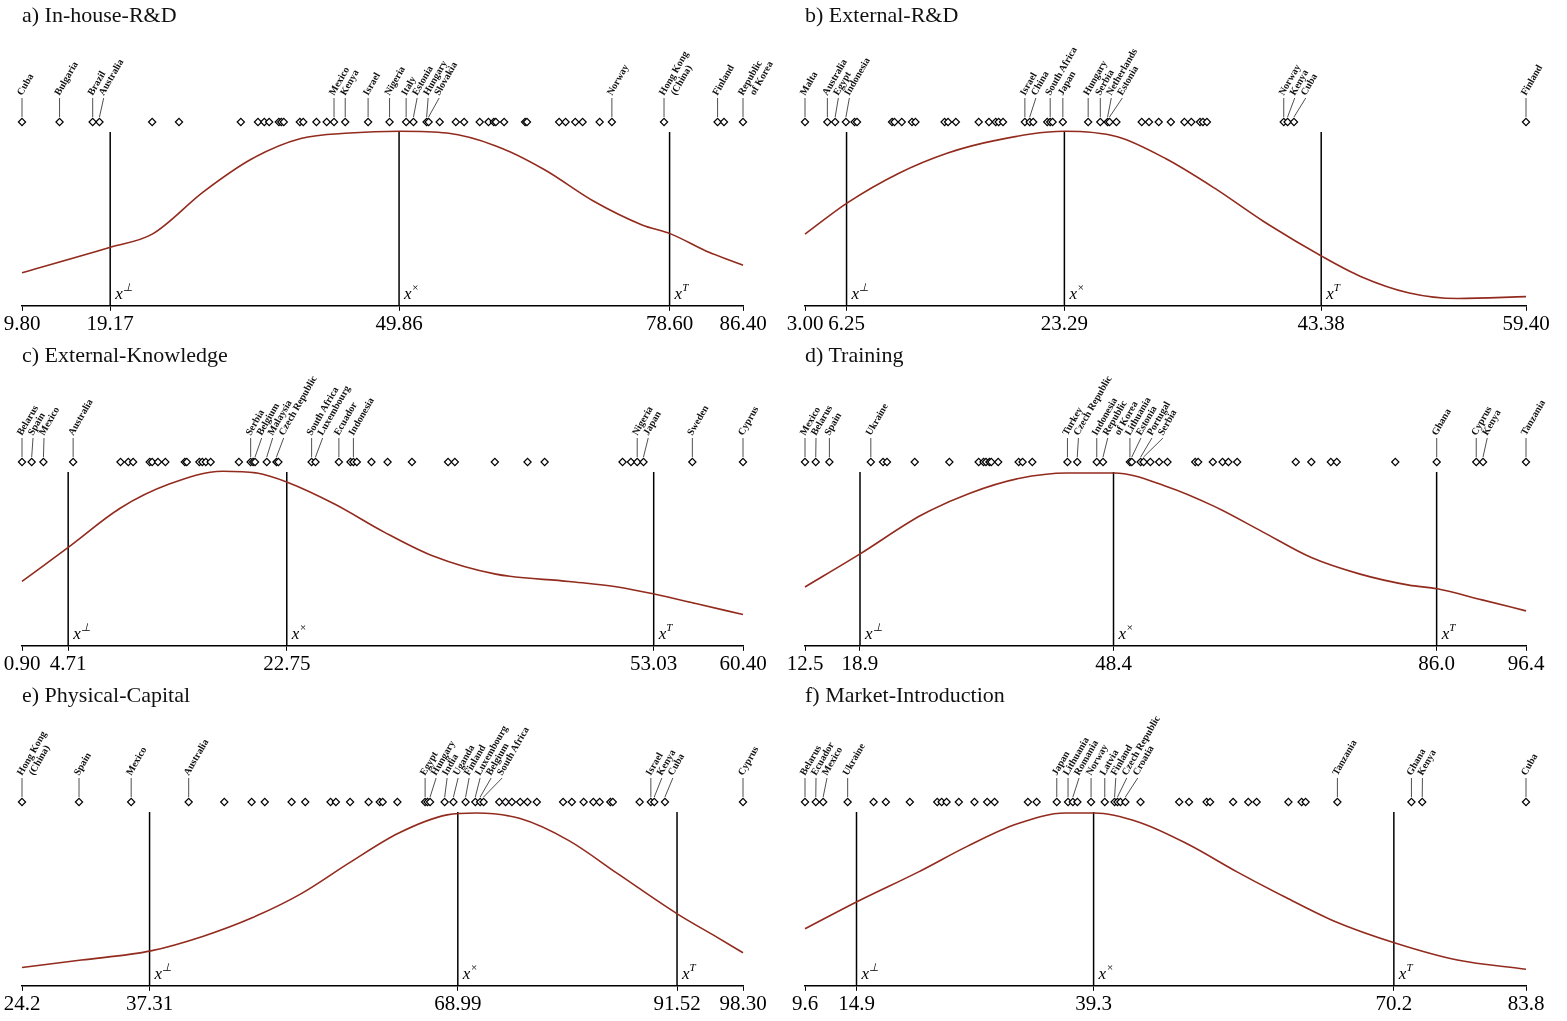  Describe the element at coordinates (677, 1002) in the screenshot. I see `x-tick-label: 91.52` at that location.